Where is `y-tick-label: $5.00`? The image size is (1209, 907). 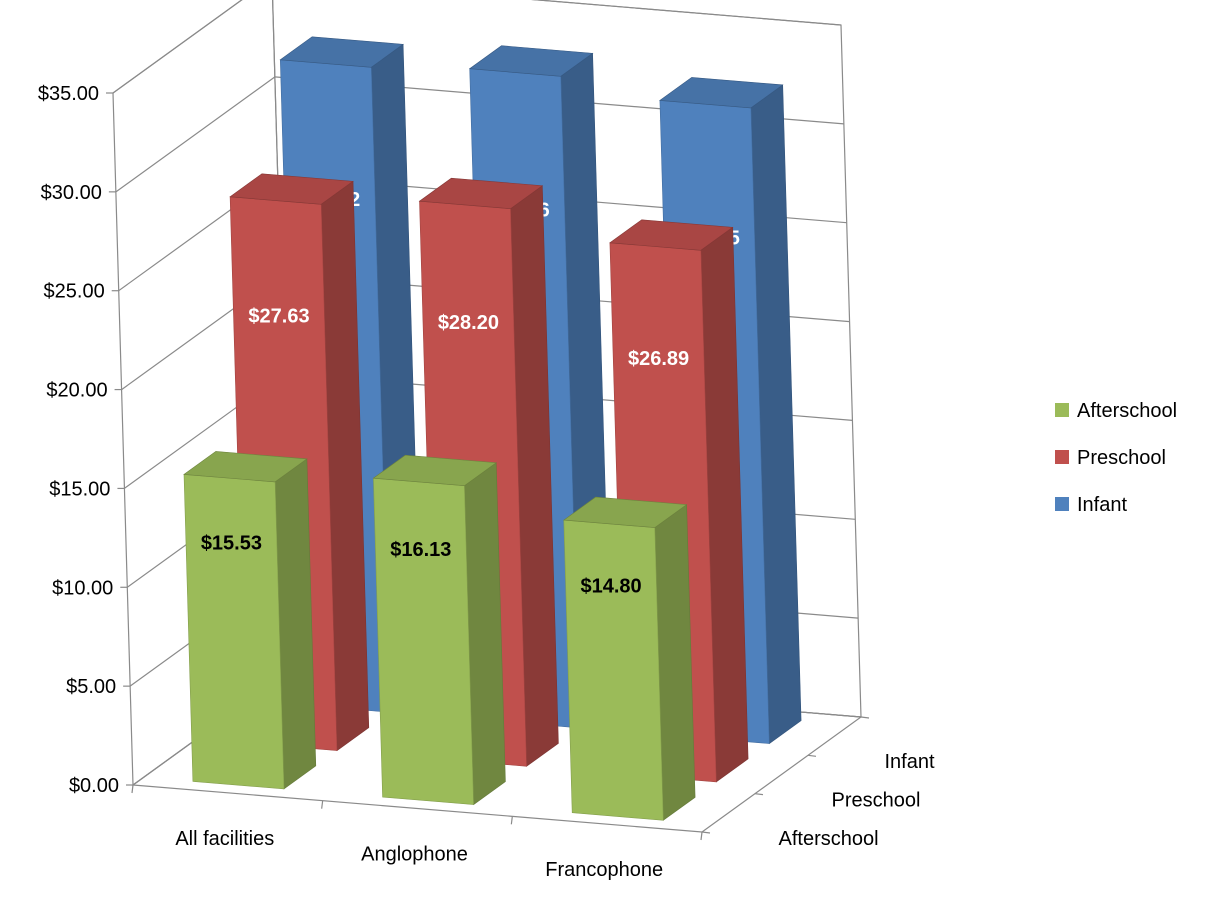 y-tick-label: $5.00 is located at coordinates (91, 687).